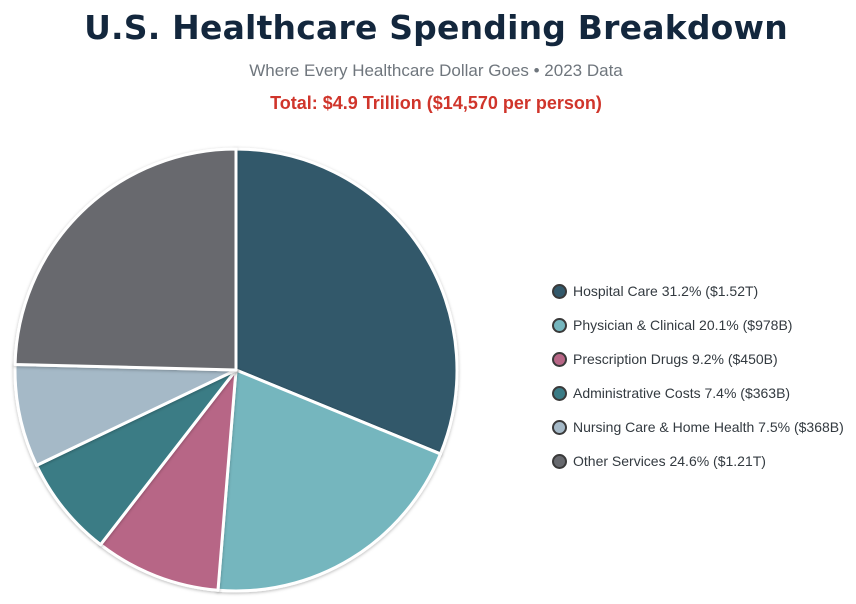 Image resolution: width=856 pixels, height=604 pixels. Describe the element at coordinates (346, 301) in the screenshot. I see `pie-slice-hospital-care` at that location.